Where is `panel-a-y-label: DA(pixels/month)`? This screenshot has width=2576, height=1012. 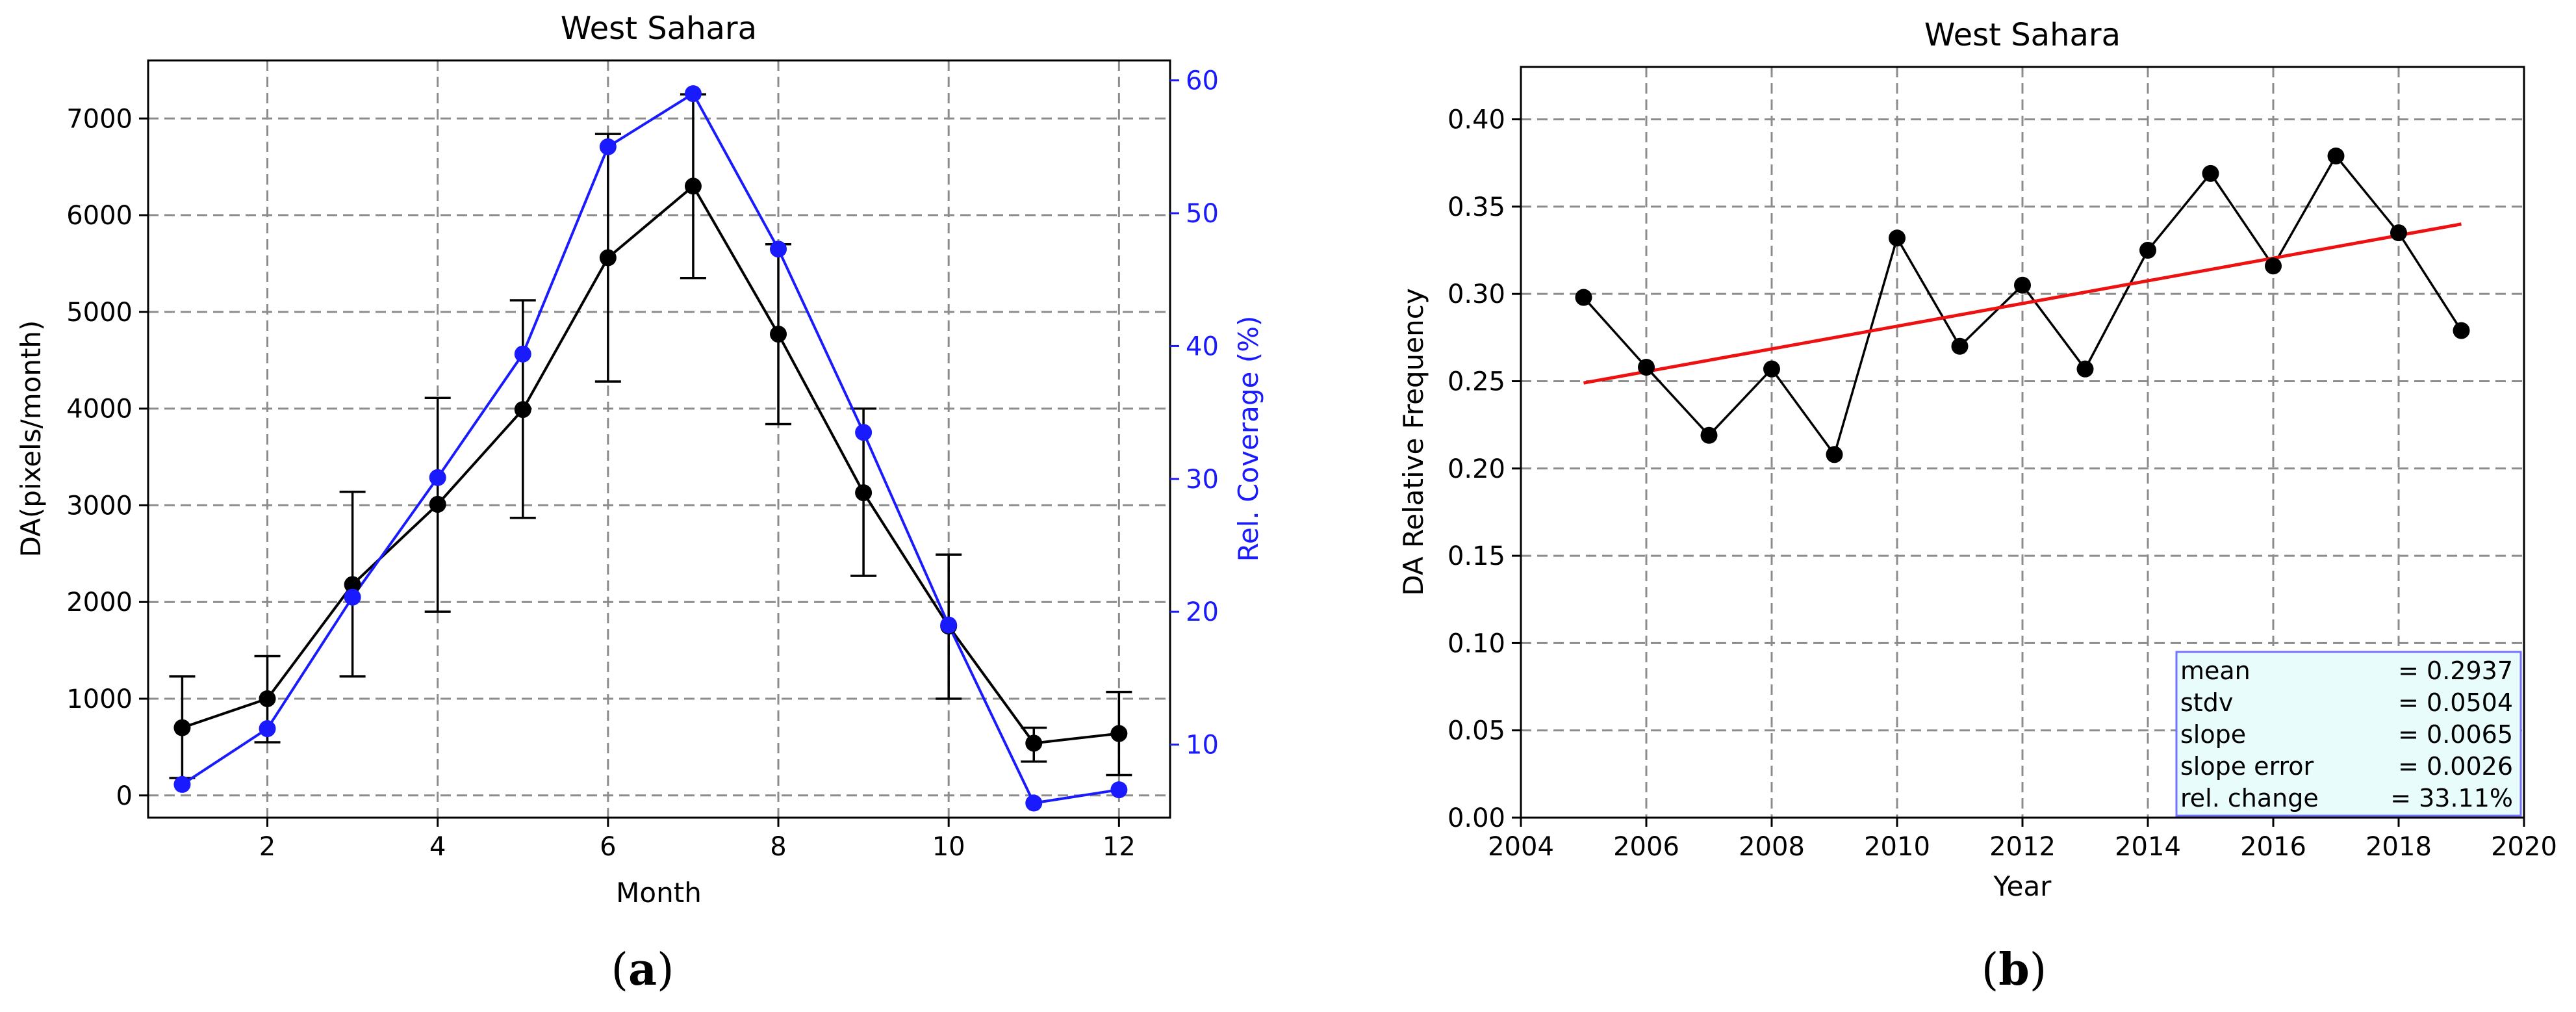 panel-a-y-label: DA(pixels/month) is located at coordinates (31, 439).